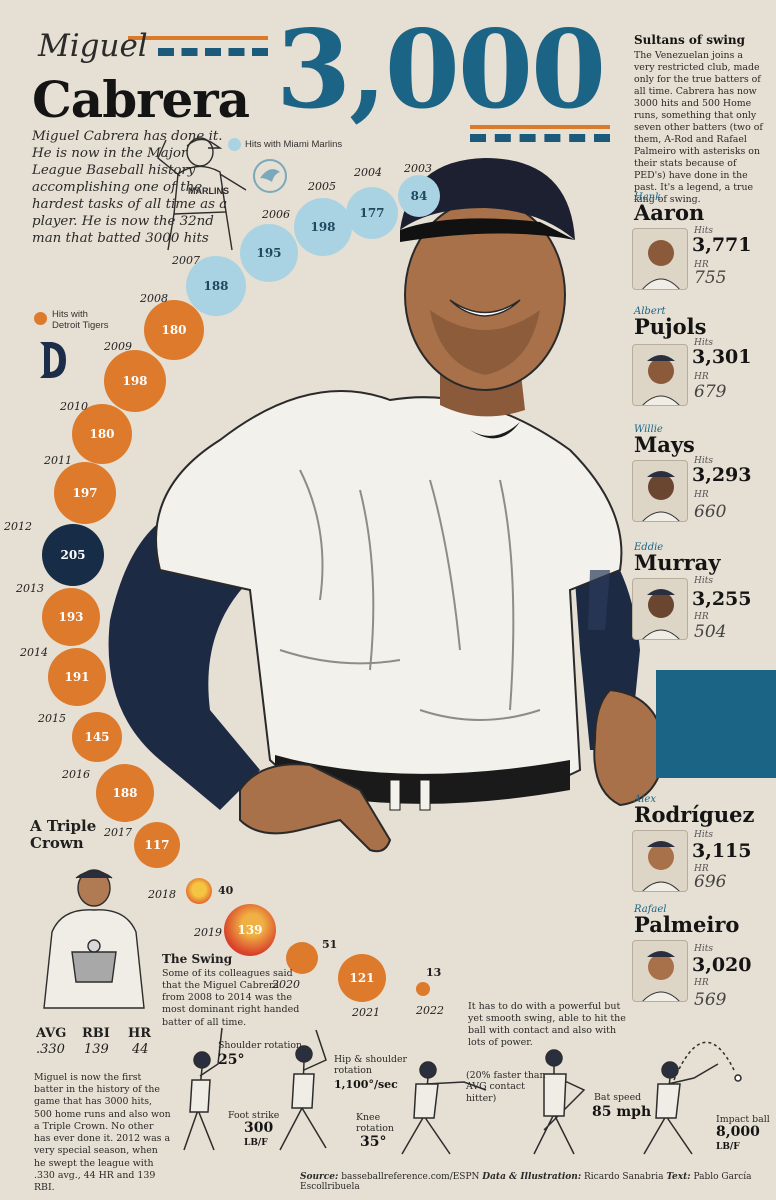  Describe the element at coordinates (74, 406) in the screenshot. I see `season-year-2010: 2010` at that location.